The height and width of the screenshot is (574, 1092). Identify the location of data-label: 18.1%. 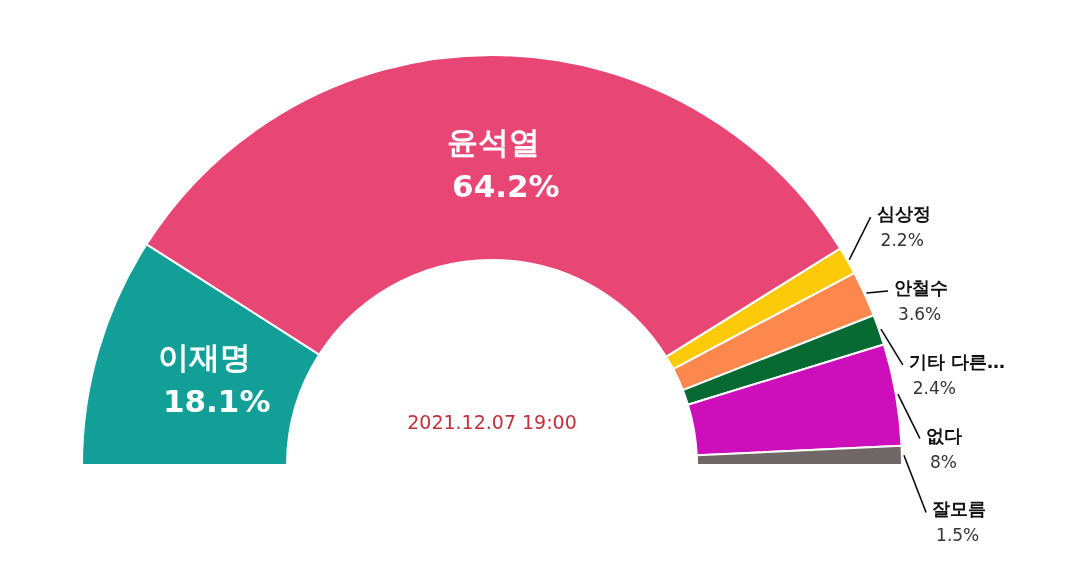
(216, 401).